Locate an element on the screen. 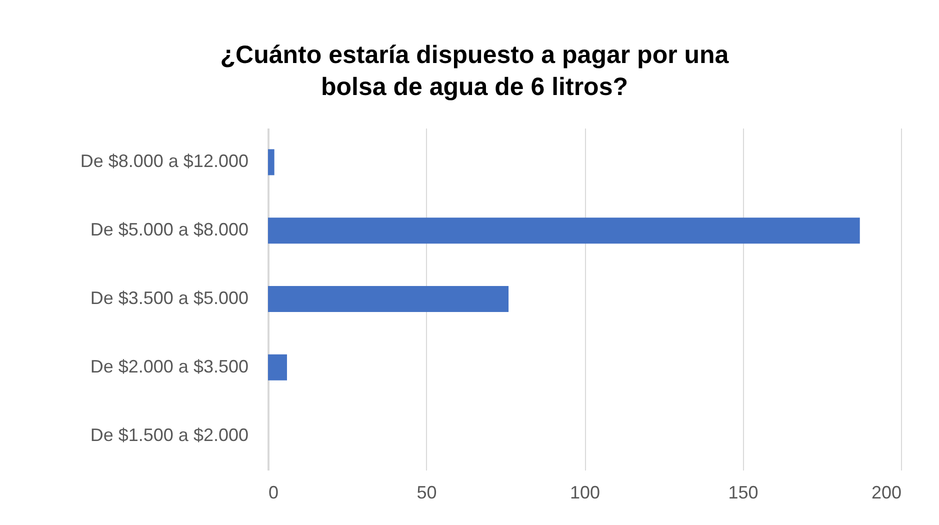 This screenshot has height=525, width=939. x-tick-label: 0 is located at coordinates (273, 492).